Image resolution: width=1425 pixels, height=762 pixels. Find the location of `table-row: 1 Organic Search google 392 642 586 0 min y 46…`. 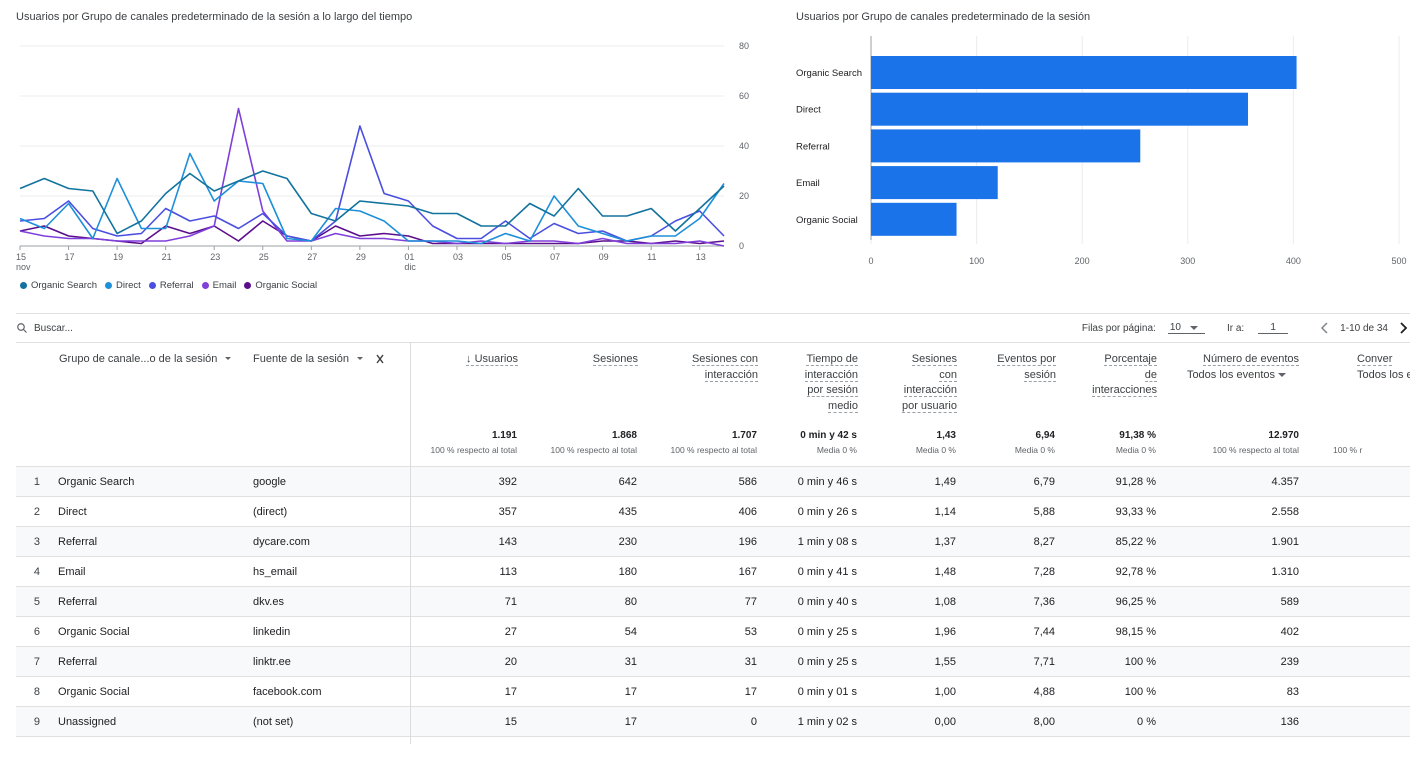

table-row: 1 Organic Search google 392 642 586 0 min y 46… is located at coordinates (713, 481).